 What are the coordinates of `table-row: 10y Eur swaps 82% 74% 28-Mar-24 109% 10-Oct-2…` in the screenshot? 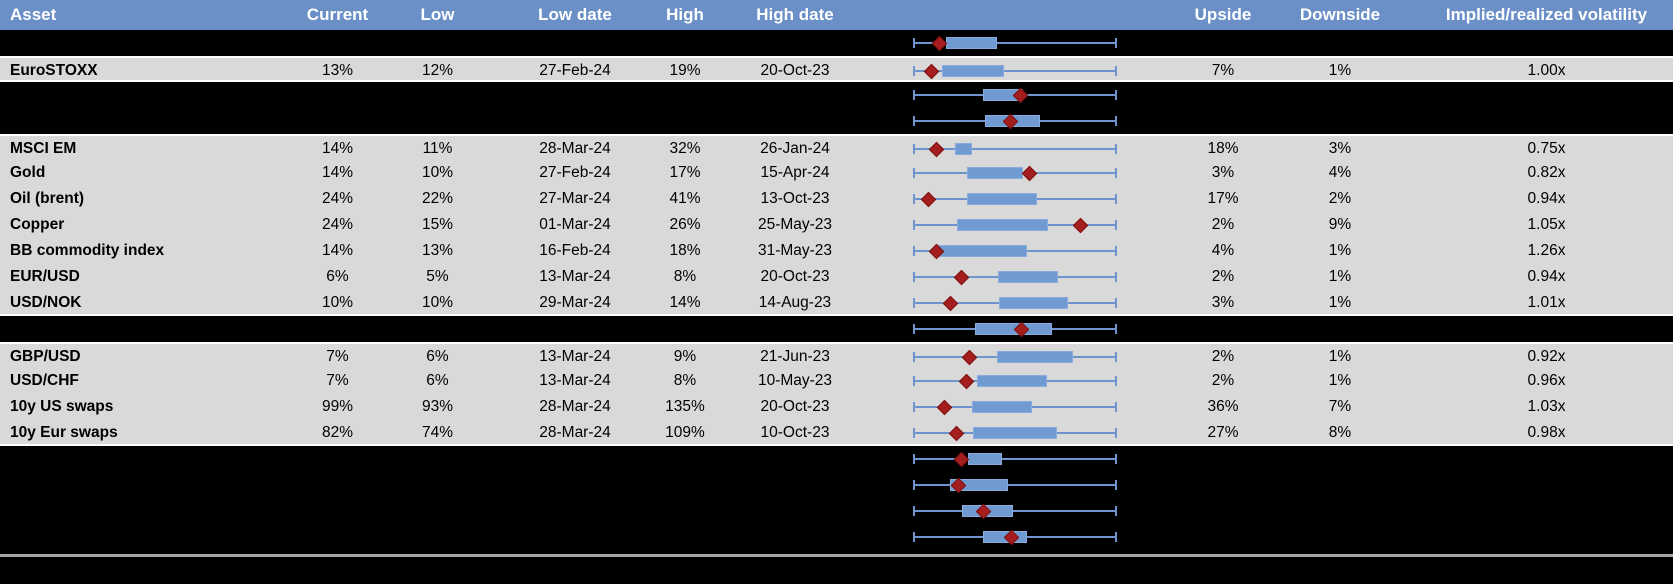 It's located at (836, 433).